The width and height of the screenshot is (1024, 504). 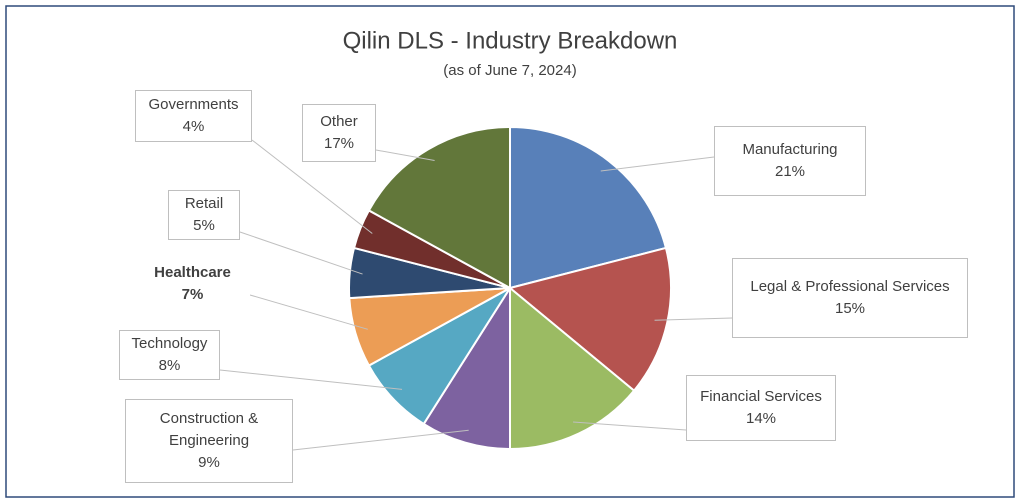 I want to click on value-label: 15%, so click(x=850, y=308).